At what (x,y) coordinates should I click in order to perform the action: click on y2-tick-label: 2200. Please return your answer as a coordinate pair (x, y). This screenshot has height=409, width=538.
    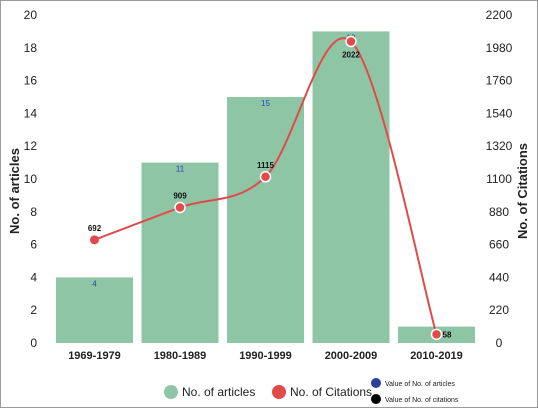
    Looking at the image, I should click on (499, 15).